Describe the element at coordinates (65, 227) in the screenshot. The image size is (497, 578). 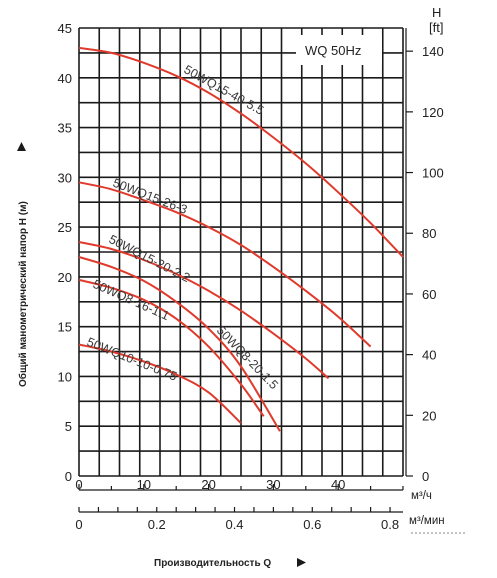
I see `y-tick-label: 25` at that location.